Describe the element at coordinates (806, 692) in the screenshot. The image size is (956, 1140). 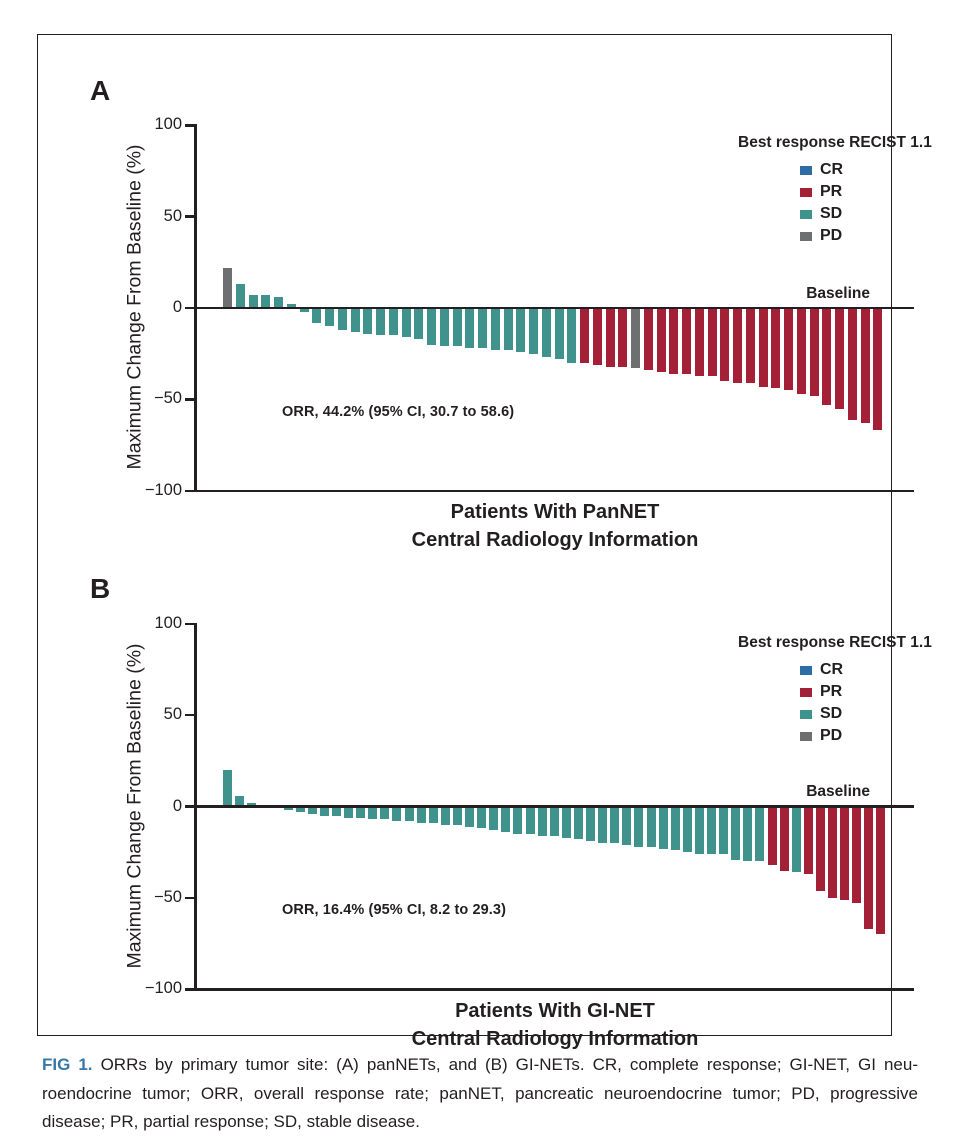
I see `pr-color-swatch` at that location.